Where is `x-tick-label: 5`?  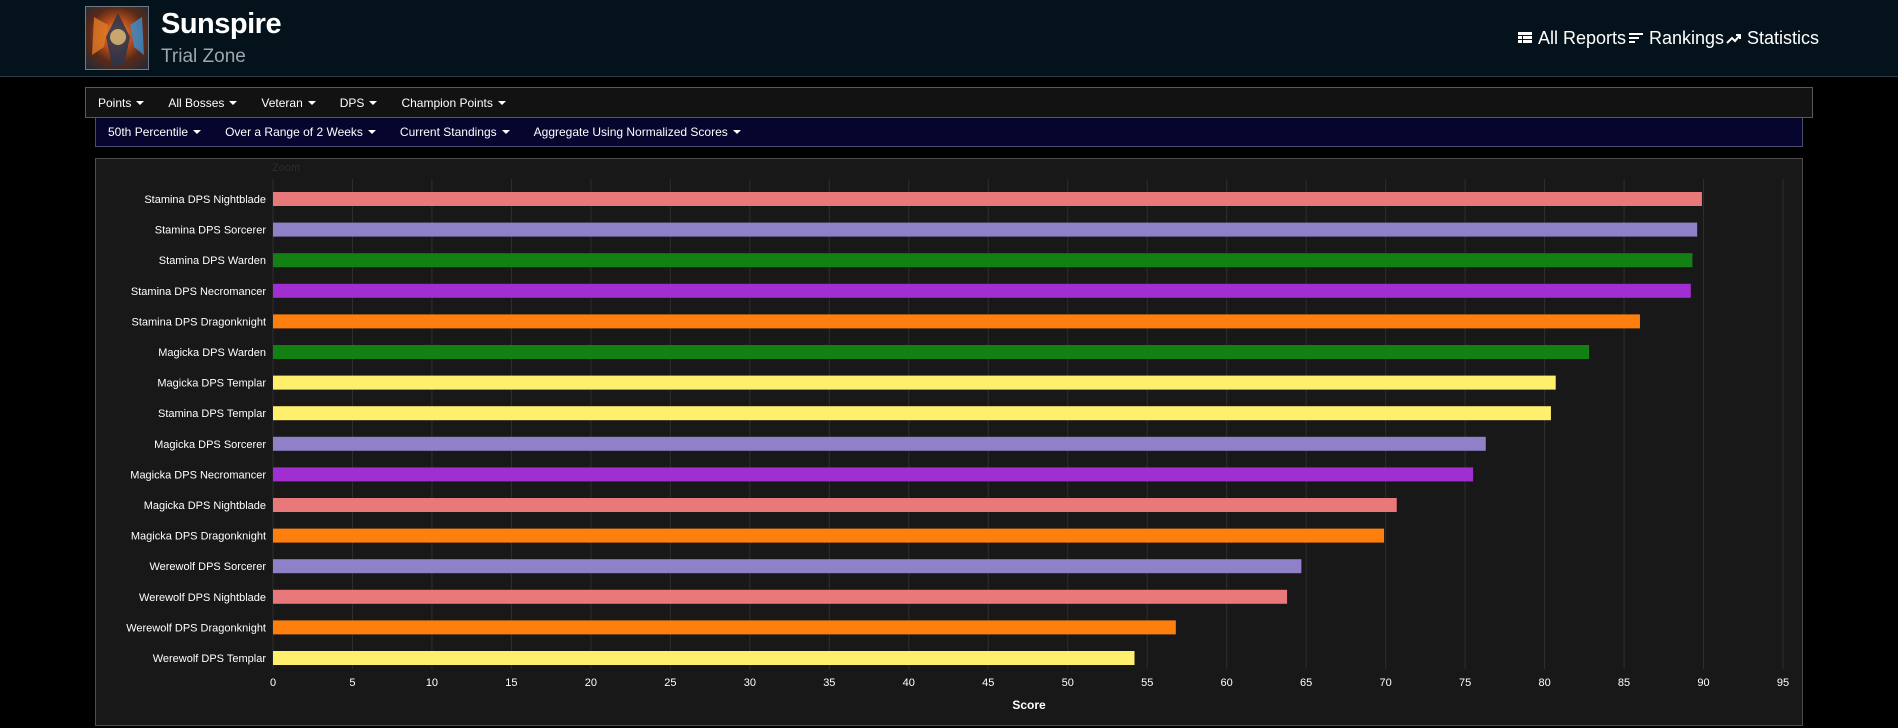 x-tick-label: 5 is located at coordinates (352, 683).